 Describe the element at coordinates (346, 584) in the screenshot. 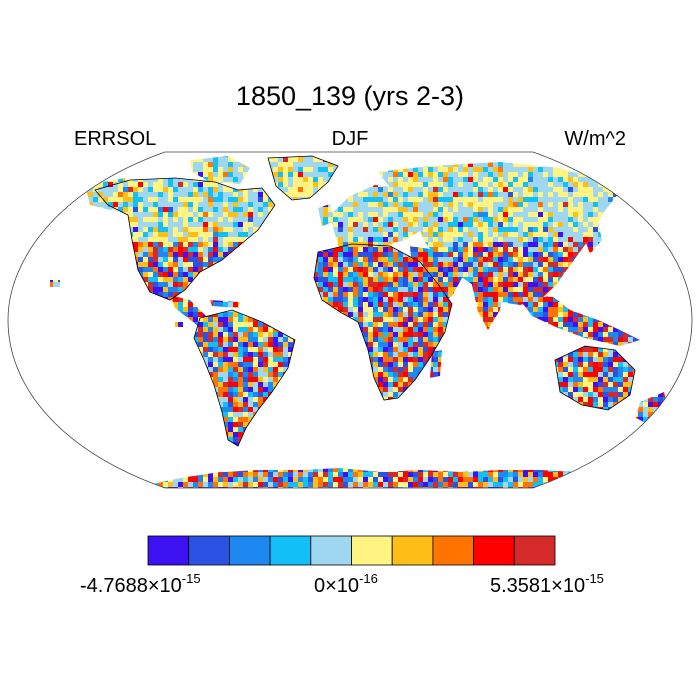

I see `colorbar-mid-label: 0×10⁻¹⁶` at that location.